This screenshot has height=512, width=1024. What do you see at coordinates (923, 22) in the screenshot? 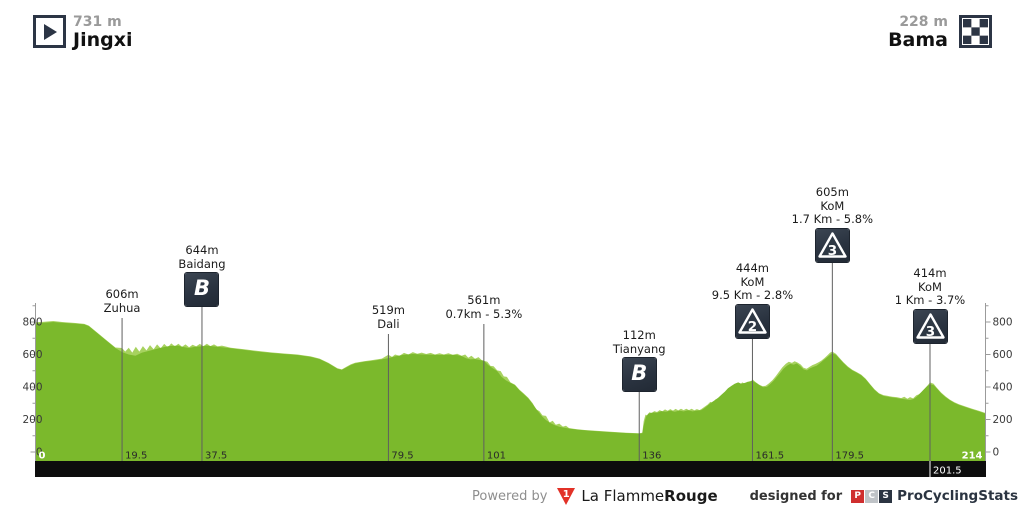
I see `finish-elevation: 228 m` at bounding box center [923, 22].